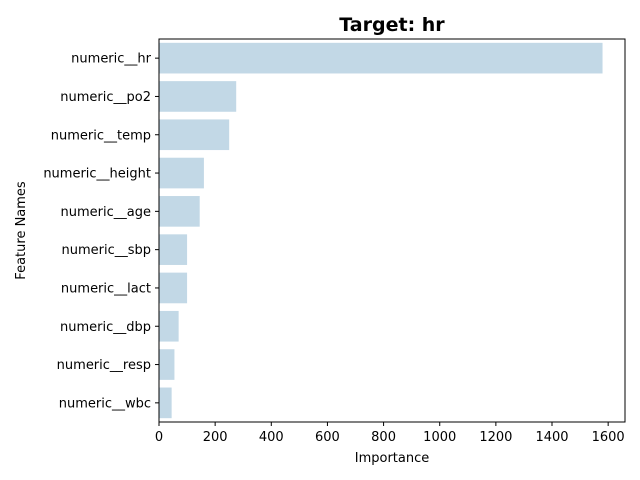 The width and height of the screenshot is (640, 480). I want to click on x-tick-label: 1000, so click(439, 437).